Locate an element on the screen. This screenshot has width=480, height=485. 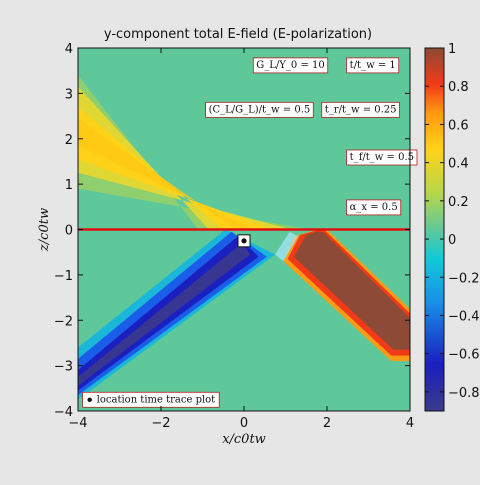
annotation-cl: (C_L/G_L)/t_w = 0.5 is located at coordinates (259, 109).